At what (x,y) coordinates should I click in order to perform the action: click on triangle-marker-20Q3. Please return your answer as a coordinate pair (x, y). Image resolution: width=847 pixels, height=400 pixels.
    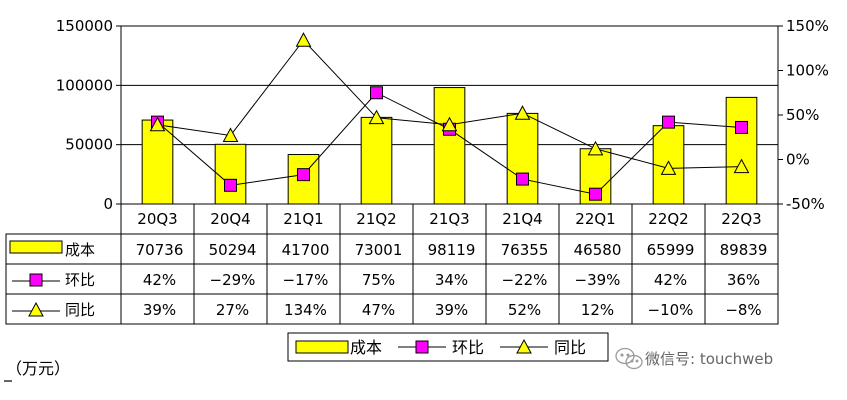
    Looking at the image, I should click on (157, 124).